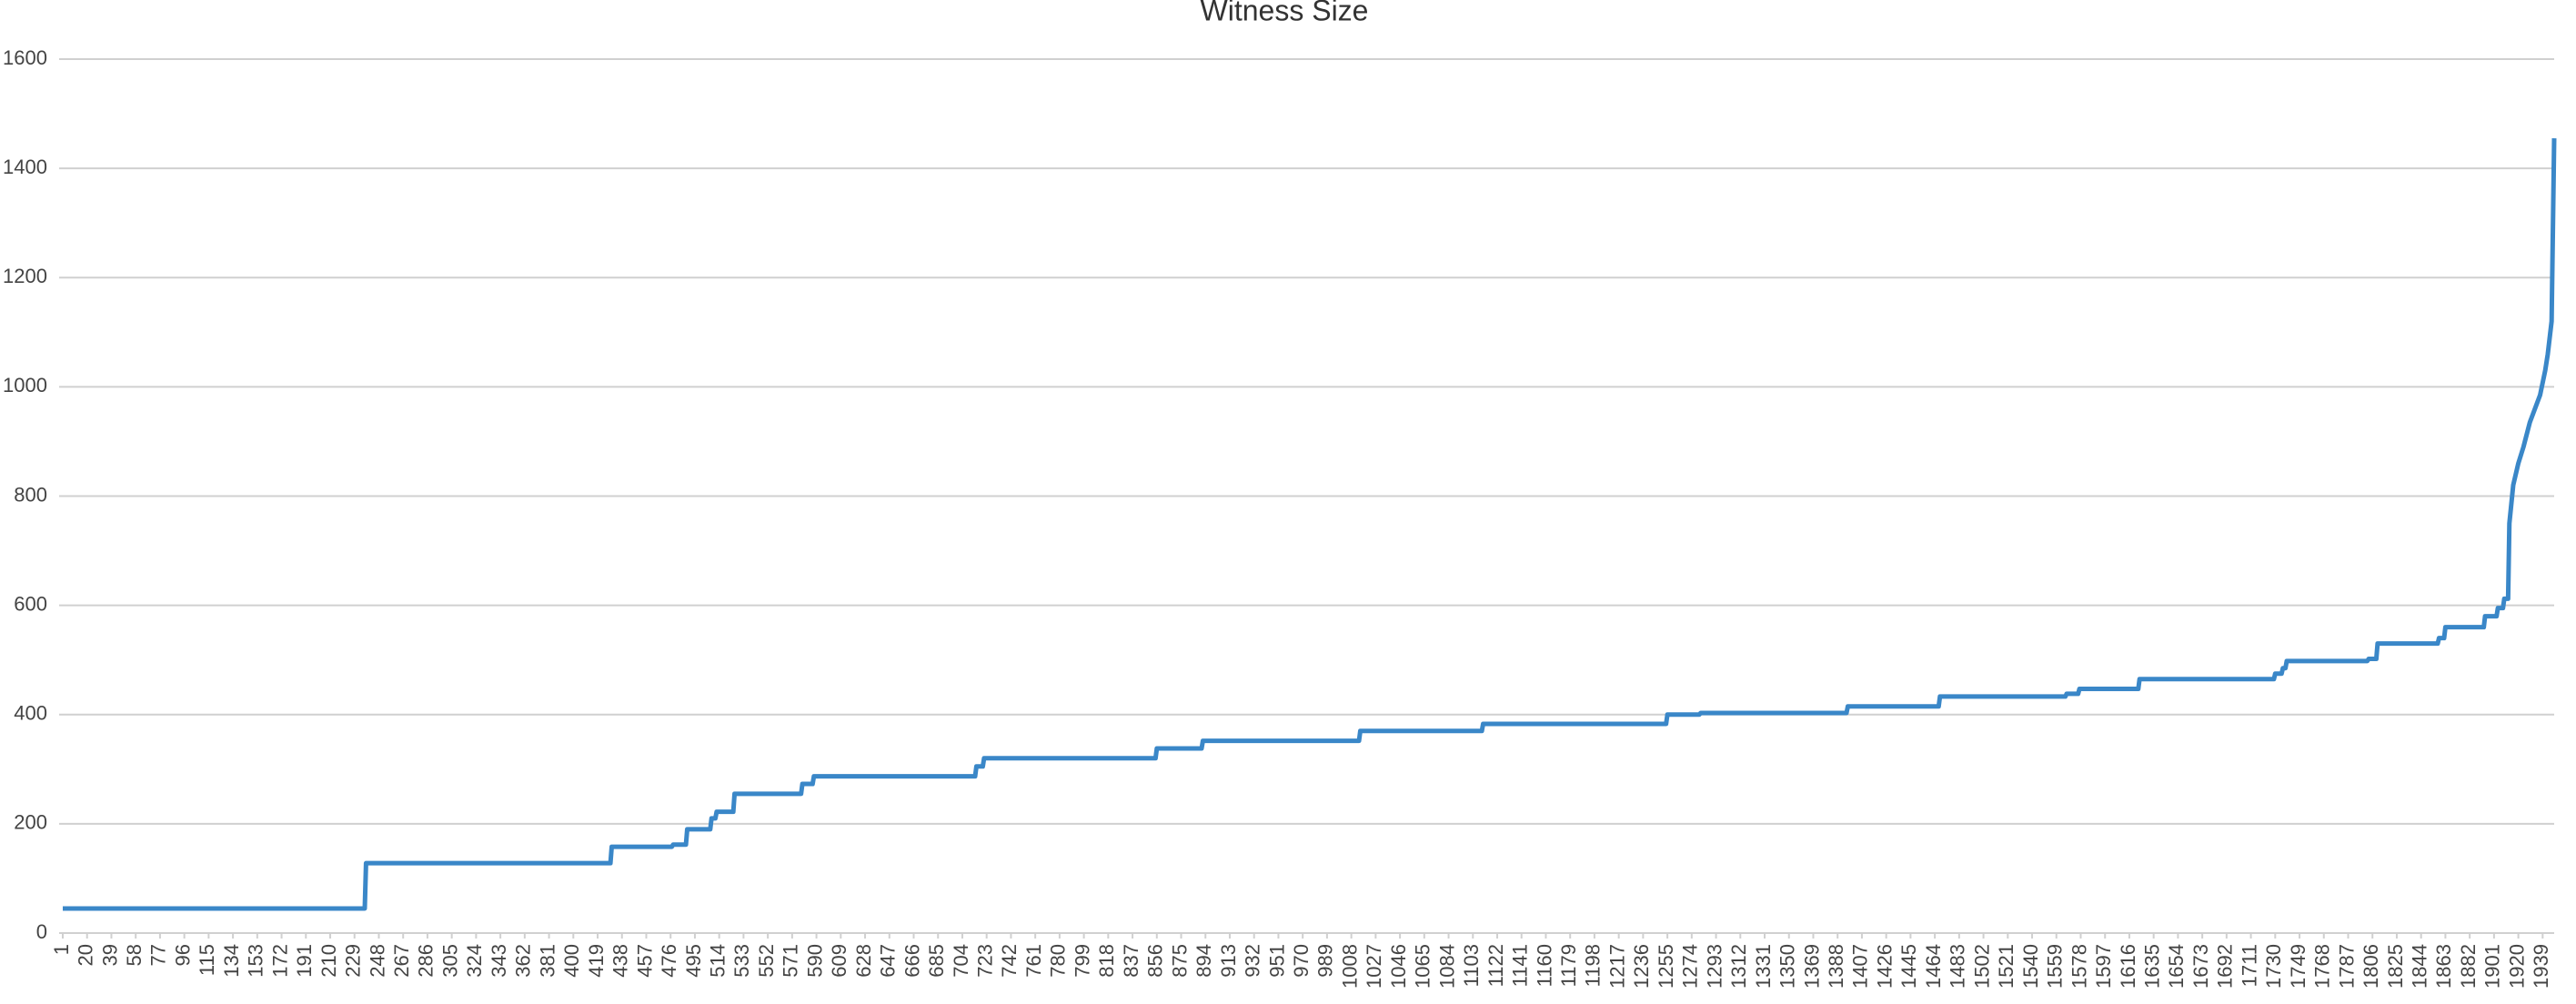 Image resolution: width=2576 pixels, height=1004 pixels. Describe the element at coordinates (231, 961) in the screenshot. I see `x-tick-label: 134` at that location.